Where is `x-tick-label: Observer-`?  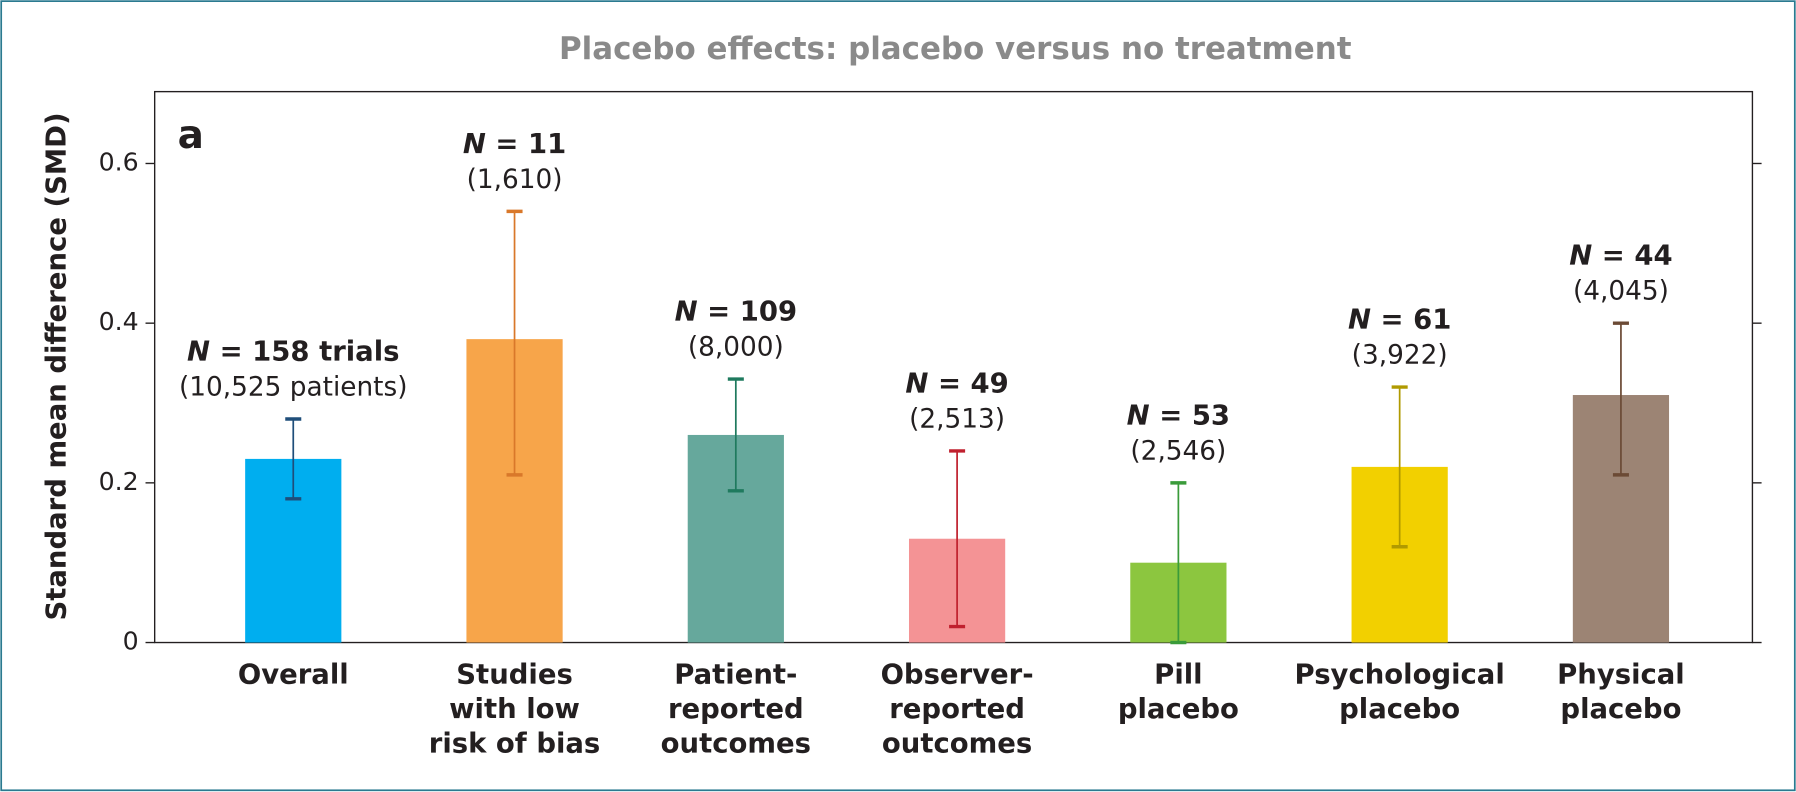
x-tick-label: Observer- is located at coordinates (957, 675).